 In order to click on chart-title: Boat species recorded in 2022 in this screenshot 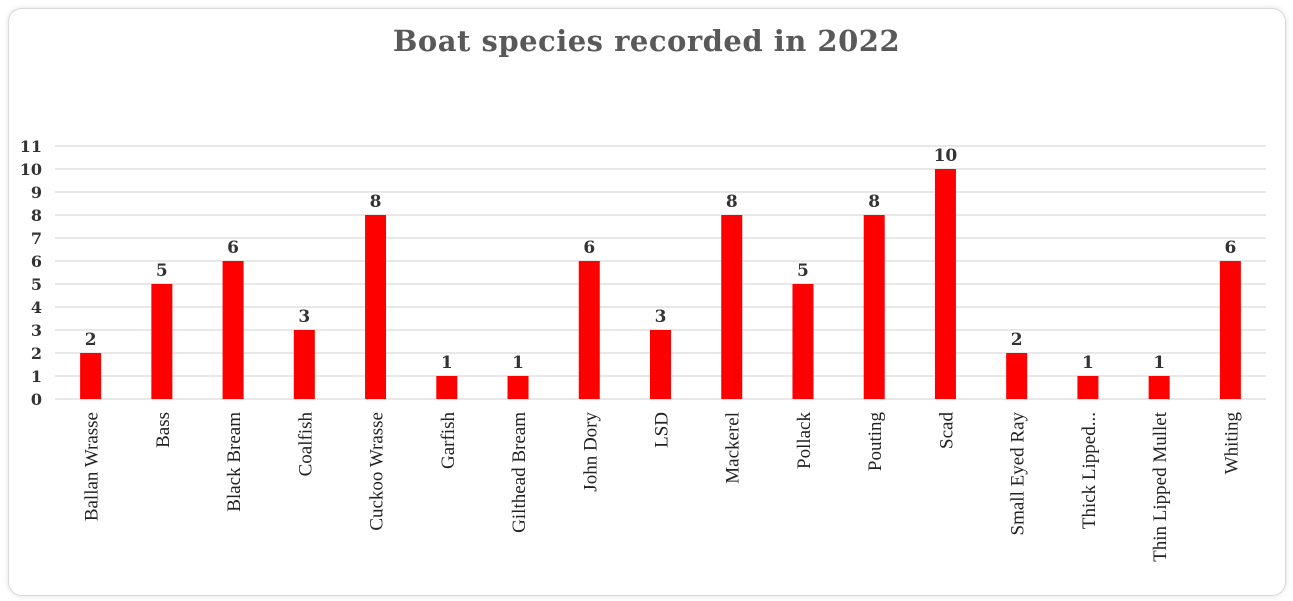, I will do `click(646, 41)`.